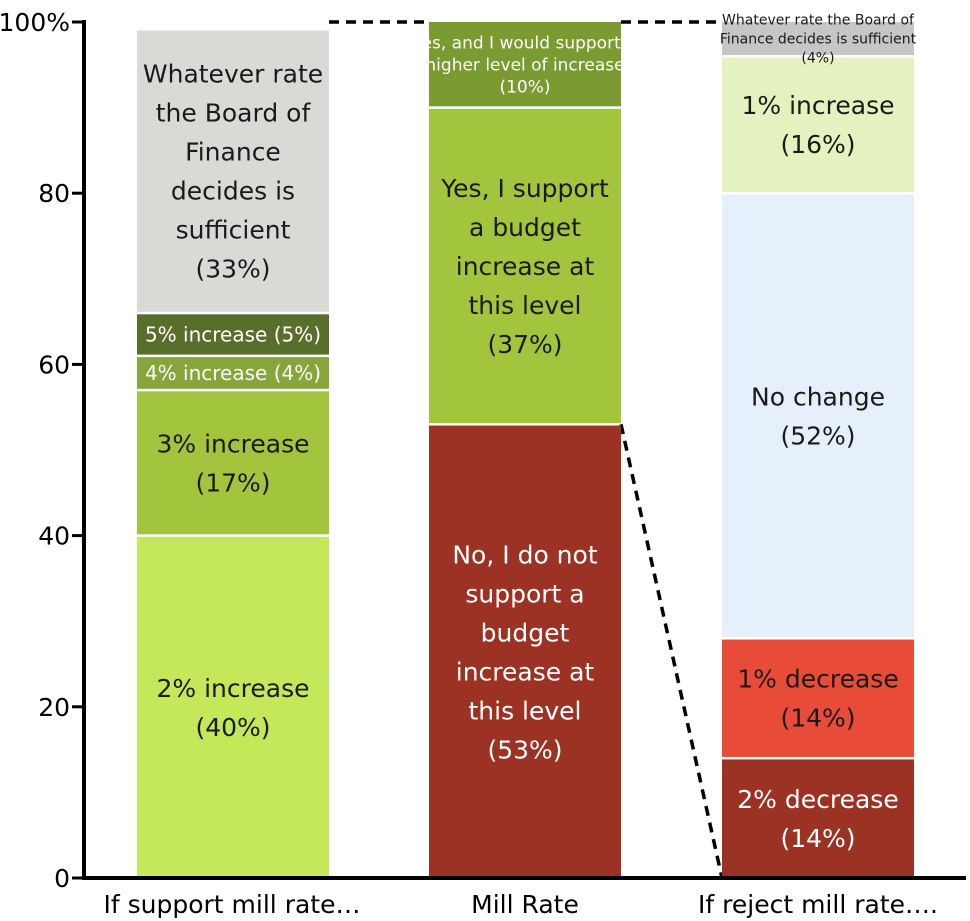  I want to click on data-label-3-increase-17: 3% increase (17%), so click(233, 463).